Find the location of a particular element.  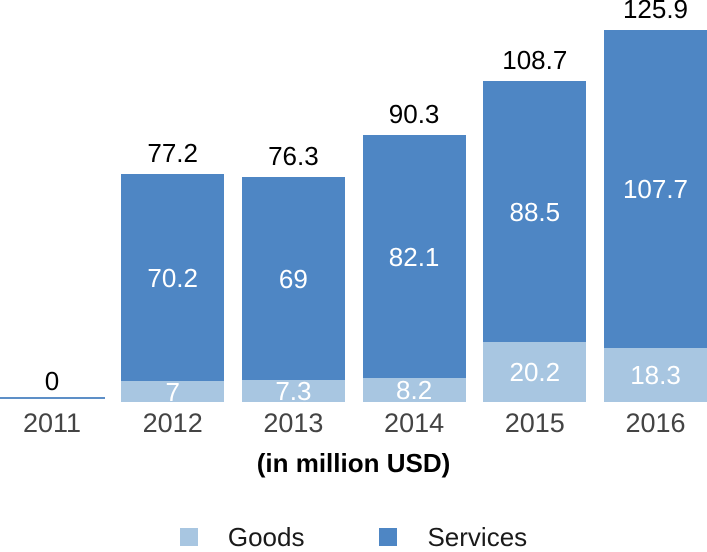

x-tick-label: 2013 is located at coordinates (293, 423).